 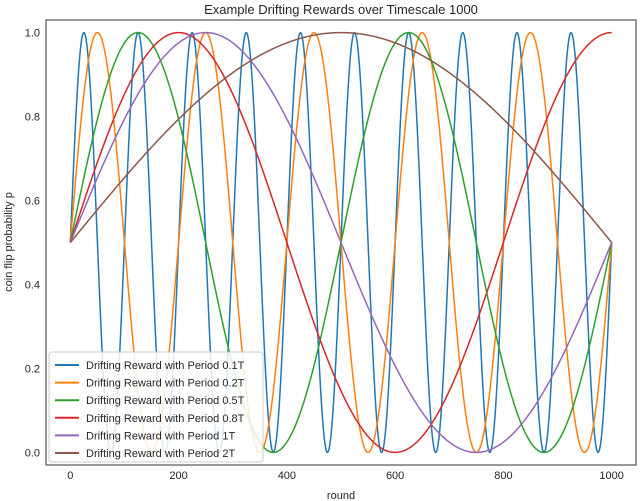 I want to click on legend-box, so click(x=156, y=407).